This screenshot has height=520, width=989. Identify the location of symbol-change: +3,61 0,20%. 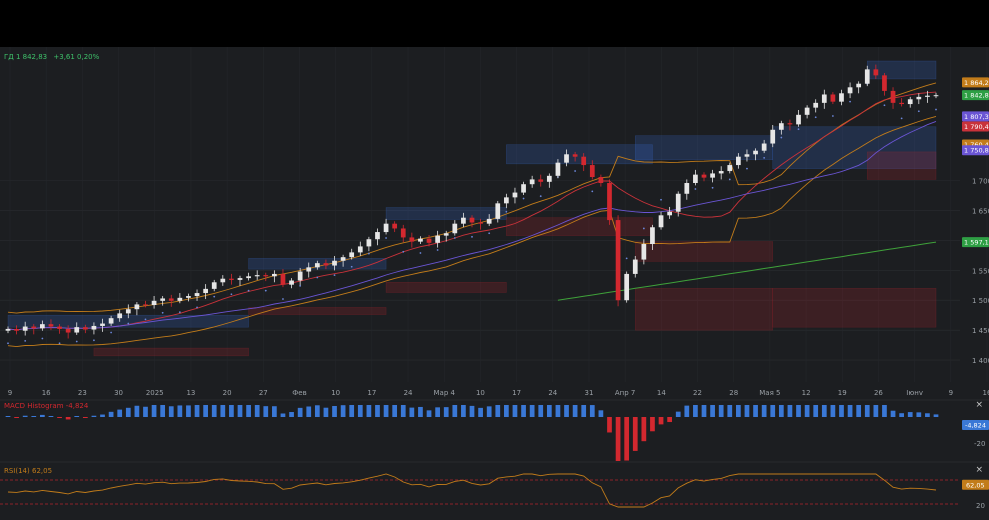
(76, 57).